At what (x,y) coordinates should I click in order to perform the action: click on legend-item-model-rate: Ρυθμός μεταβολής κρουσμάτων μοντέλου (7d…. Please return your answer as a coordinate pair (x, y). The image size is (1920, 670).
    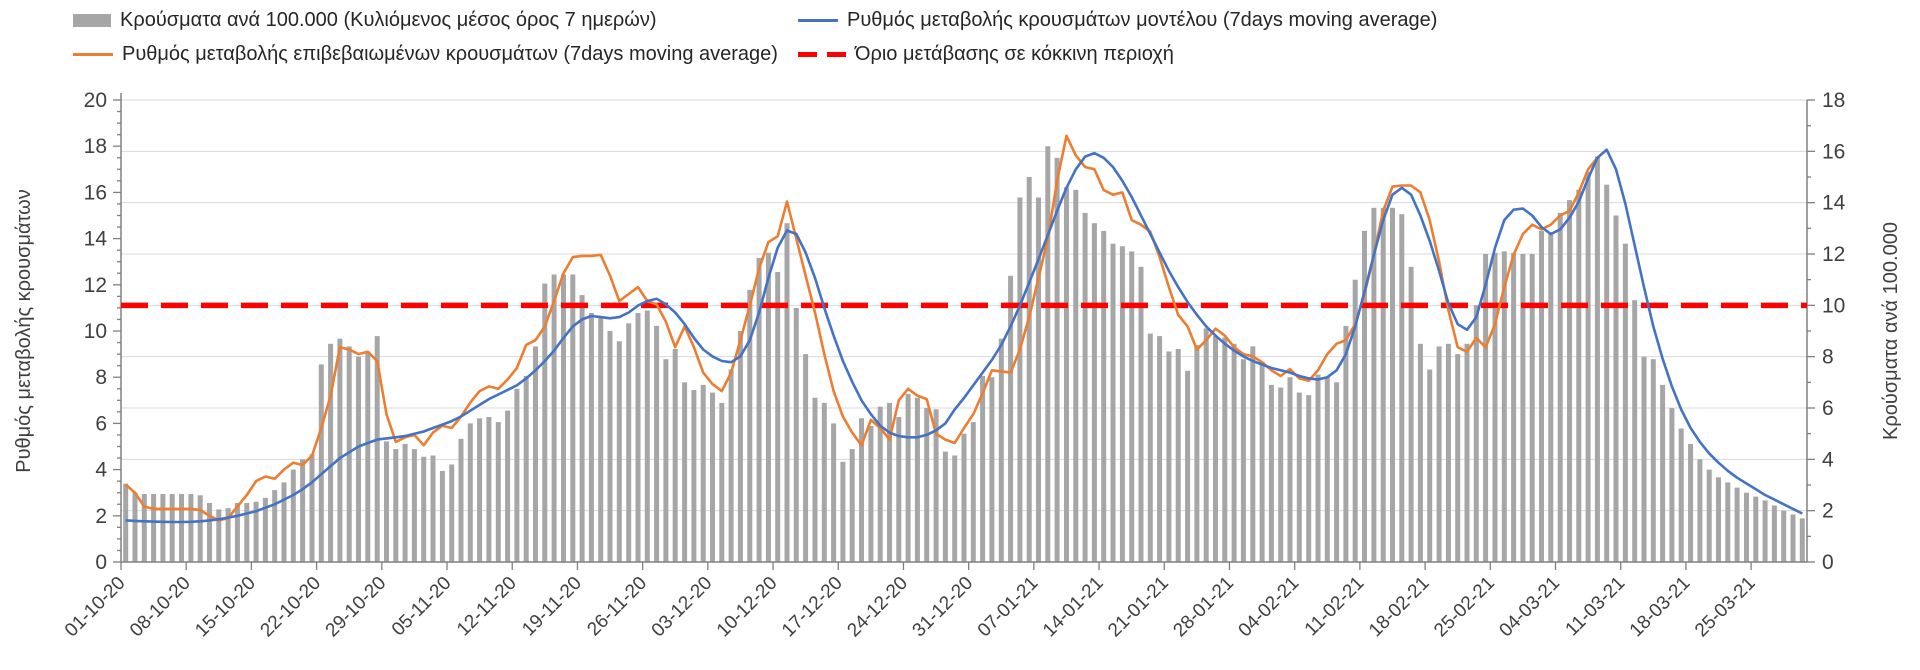
    Looking at the image, I should click on (1117, 20).